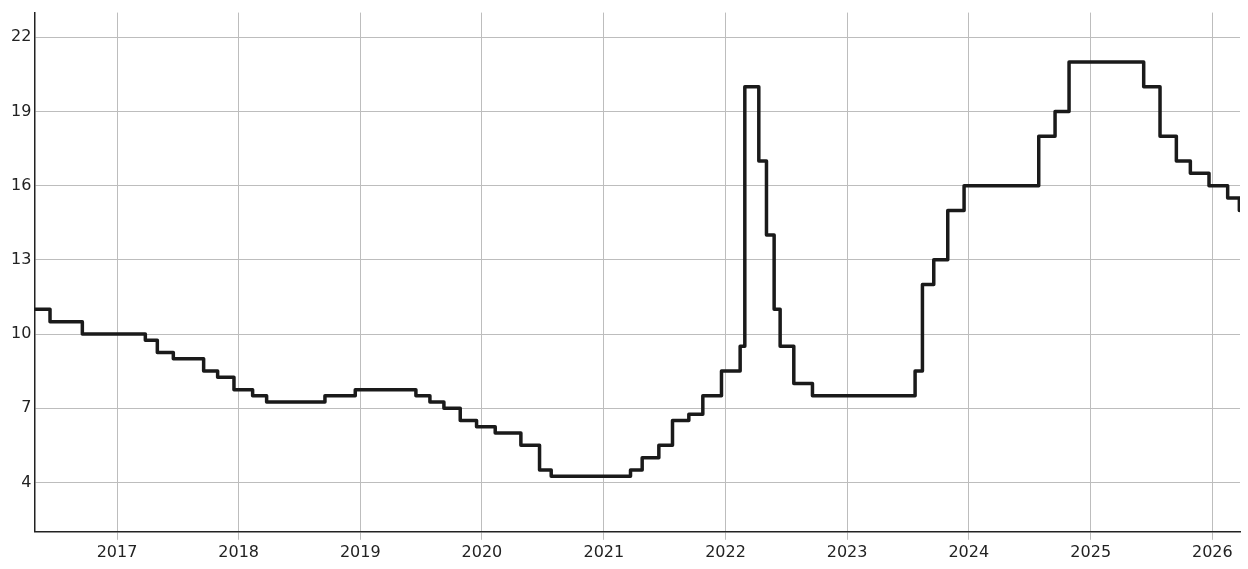 Image resolution: width=1248 pixels, height=569 pixels. Describe the element at coordinates (117, 551) in the screenshot. I see `x-tick-label: 2017` at that location.